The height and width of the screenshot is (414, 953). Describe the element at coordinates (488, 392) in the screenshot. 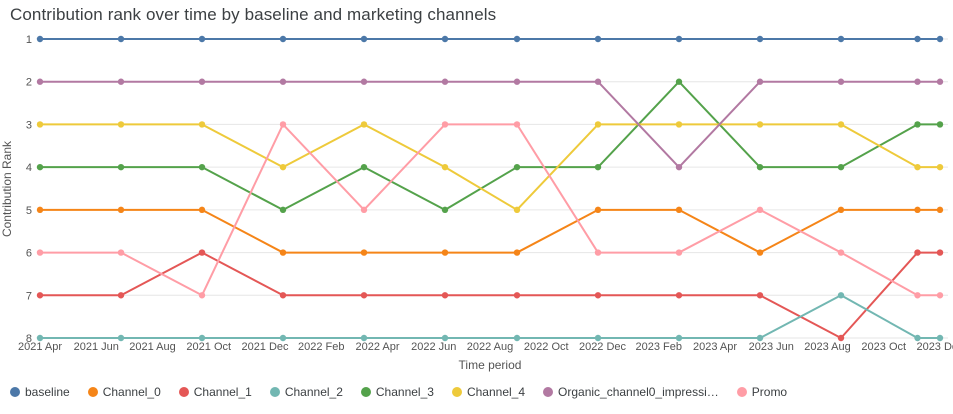

I see `legend-item-Channel_4: Channel_4` at that location.